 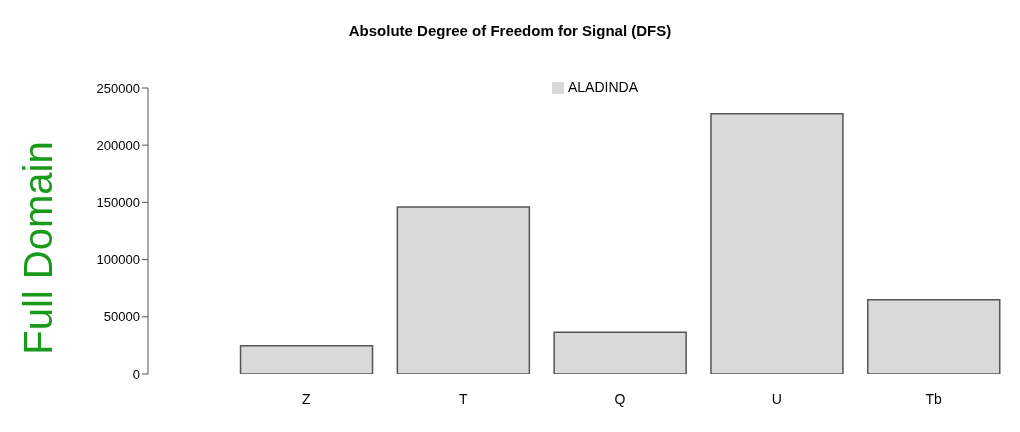 I want to click on y-tick-label: 250000, so click(x=118, y=88).